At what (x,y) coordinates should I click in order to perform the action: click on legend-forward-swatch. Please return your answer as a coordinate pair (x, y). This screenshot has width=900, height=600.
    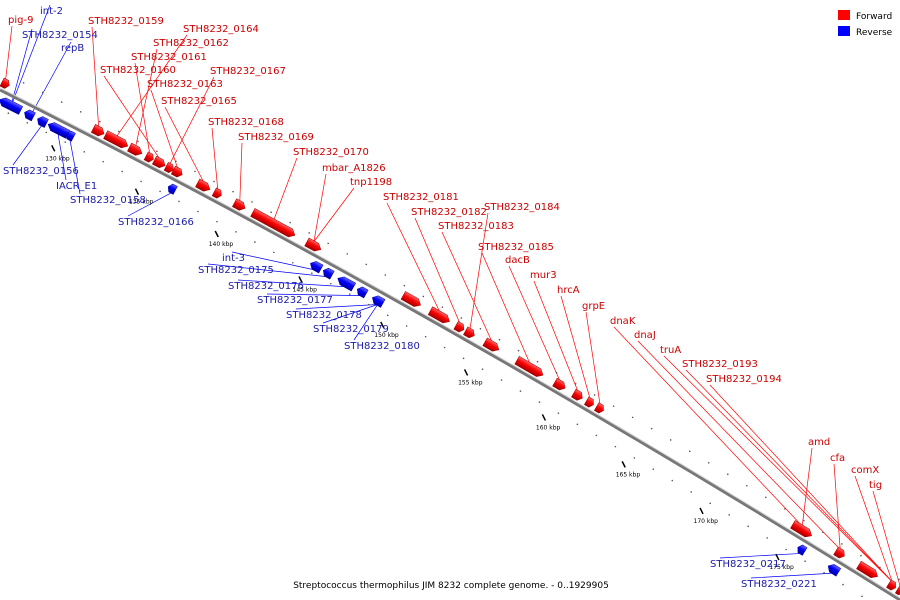
    Looking at the image, I should click on (844, 15).